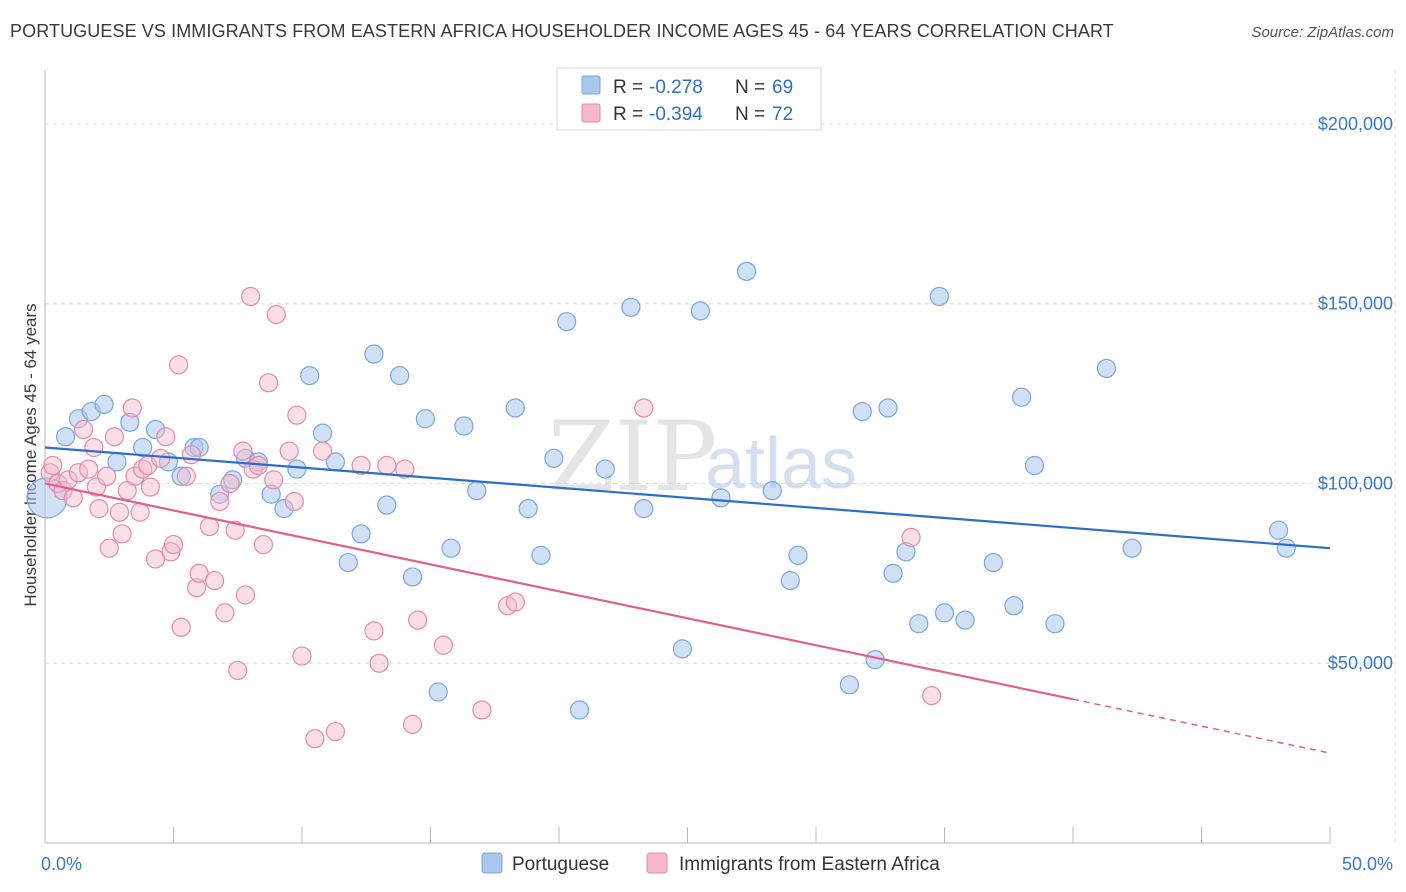 The height and width of the screenshot is (892, 1406). I want to click on legend-swatch-portuguese, so click(591, 85).